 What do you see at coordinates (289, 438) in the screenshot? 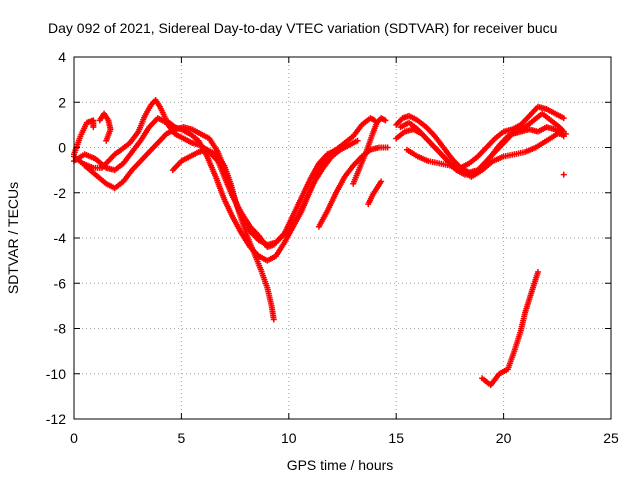
I see `x-tick-label: 10` at bounding box center [289, 438].